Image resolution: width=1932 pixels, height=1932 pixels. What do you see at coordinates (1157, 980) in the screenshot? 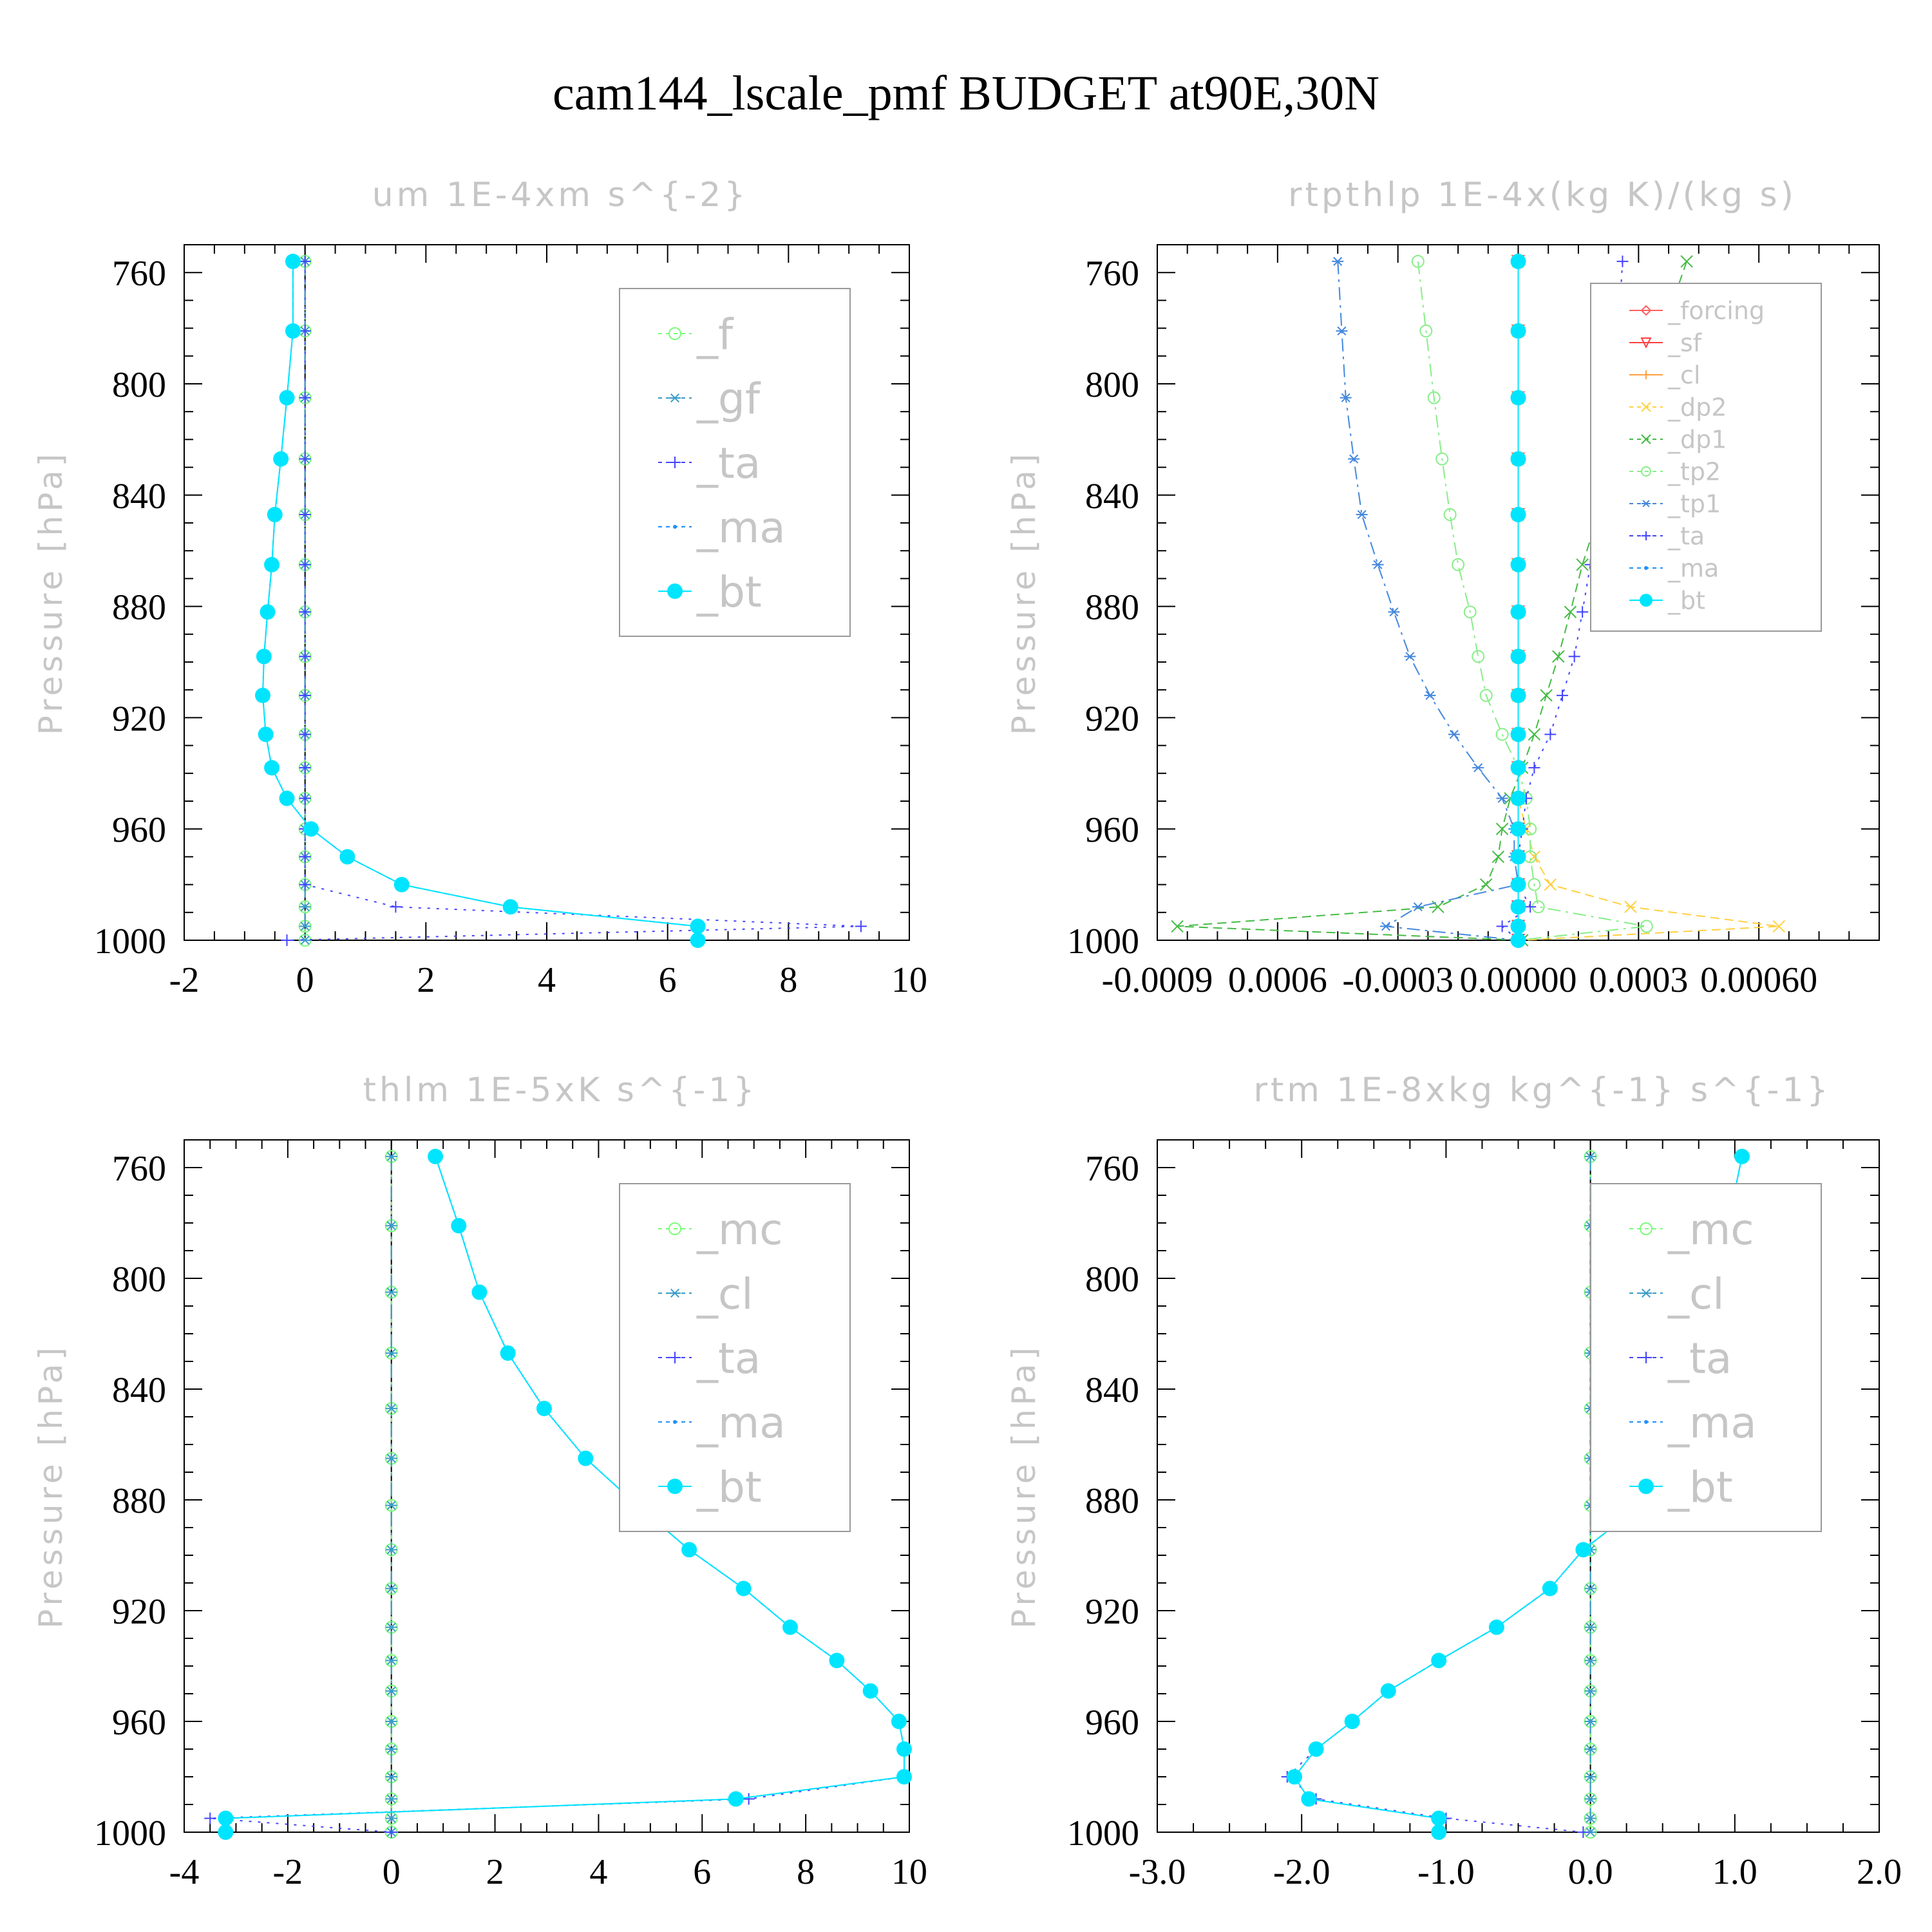
I see `x-tick-label: -0.0009` at bounding box center [1157, 980].